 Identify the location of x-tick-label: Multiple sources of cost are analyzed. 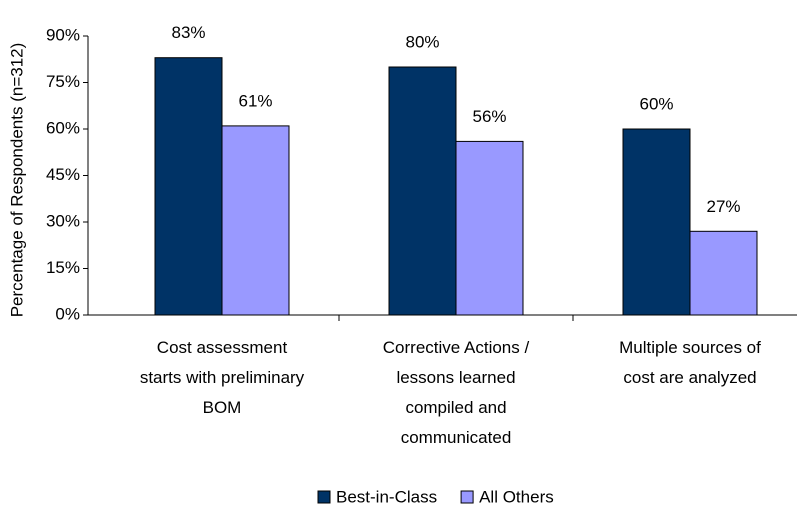
(690, 362).